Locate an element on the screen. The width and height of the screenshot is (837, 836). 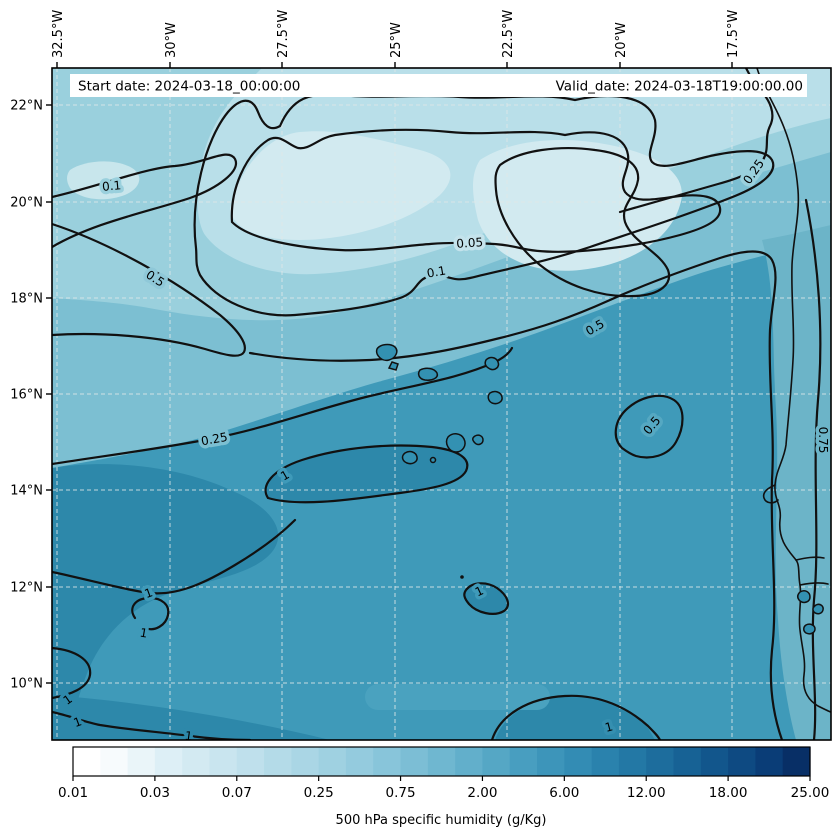
top-tick-label: 25°W is located at coordinates (396, 40).